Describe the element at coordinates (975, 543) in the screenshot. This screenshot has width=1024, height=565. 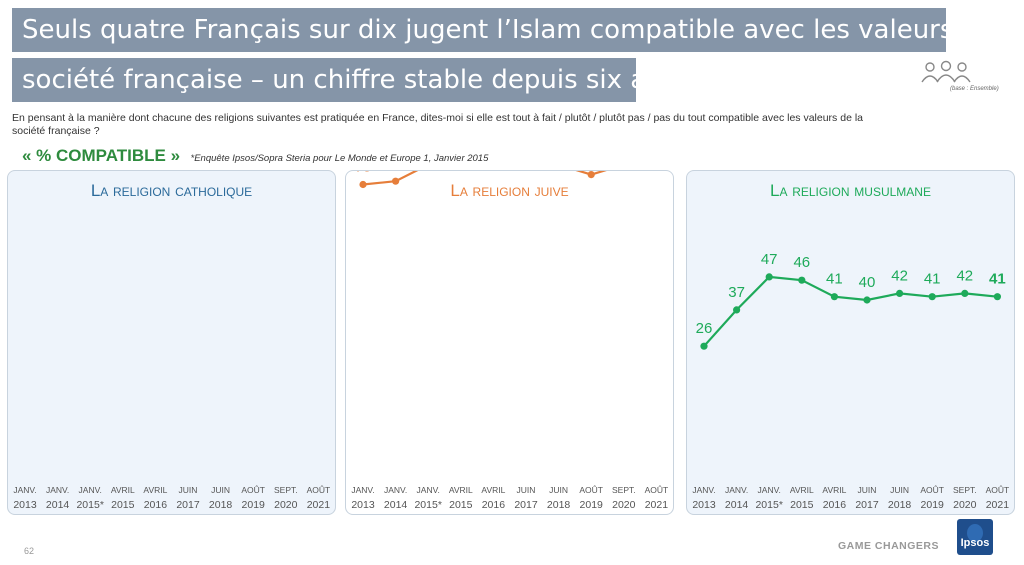
I see `logo-text: Ipsos` at that location.